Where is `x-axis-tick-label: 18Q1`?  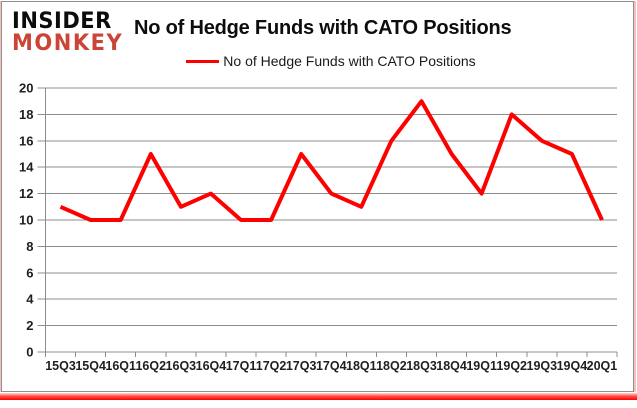
x-axis-tick-label: 18Q1 is located at coordinates (361, 366).